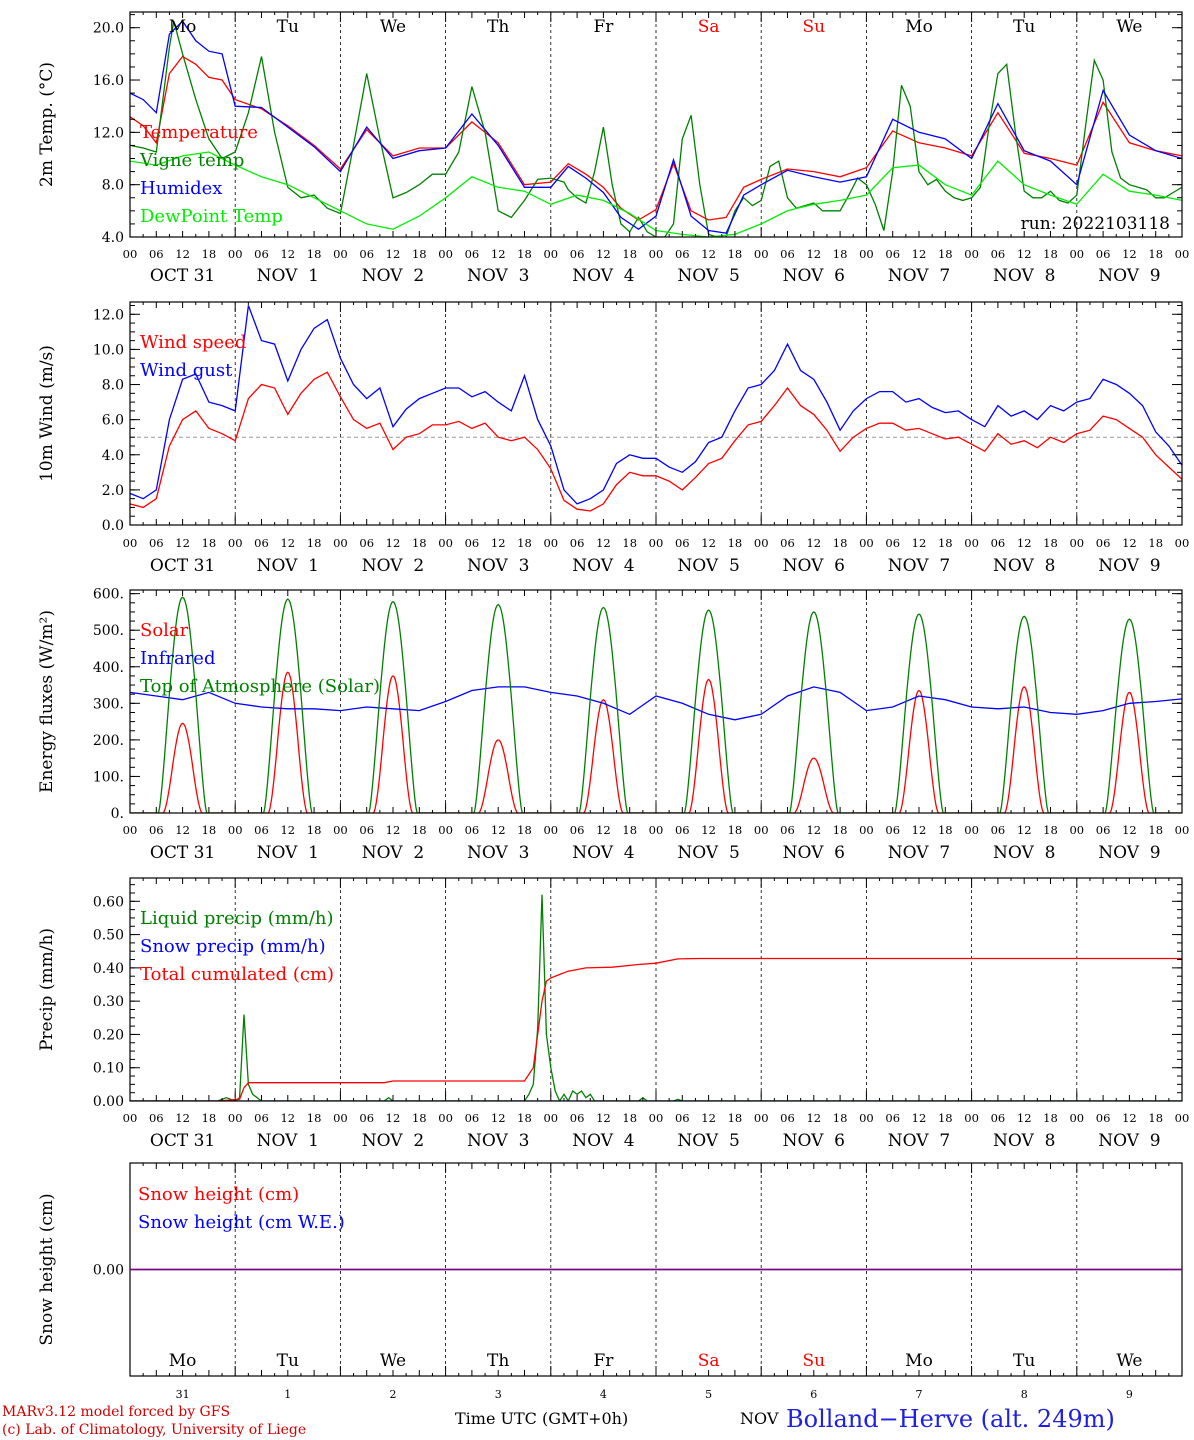 The image size is (1194, 1440). I want to click on date-label: OCT 31, so click(182, 276).